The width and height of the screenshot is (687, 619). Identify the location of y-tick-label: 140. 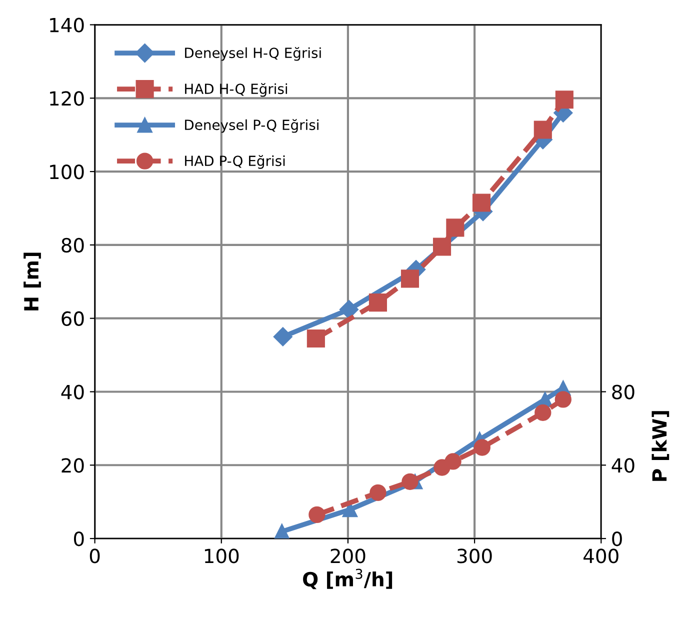
(67, 25).